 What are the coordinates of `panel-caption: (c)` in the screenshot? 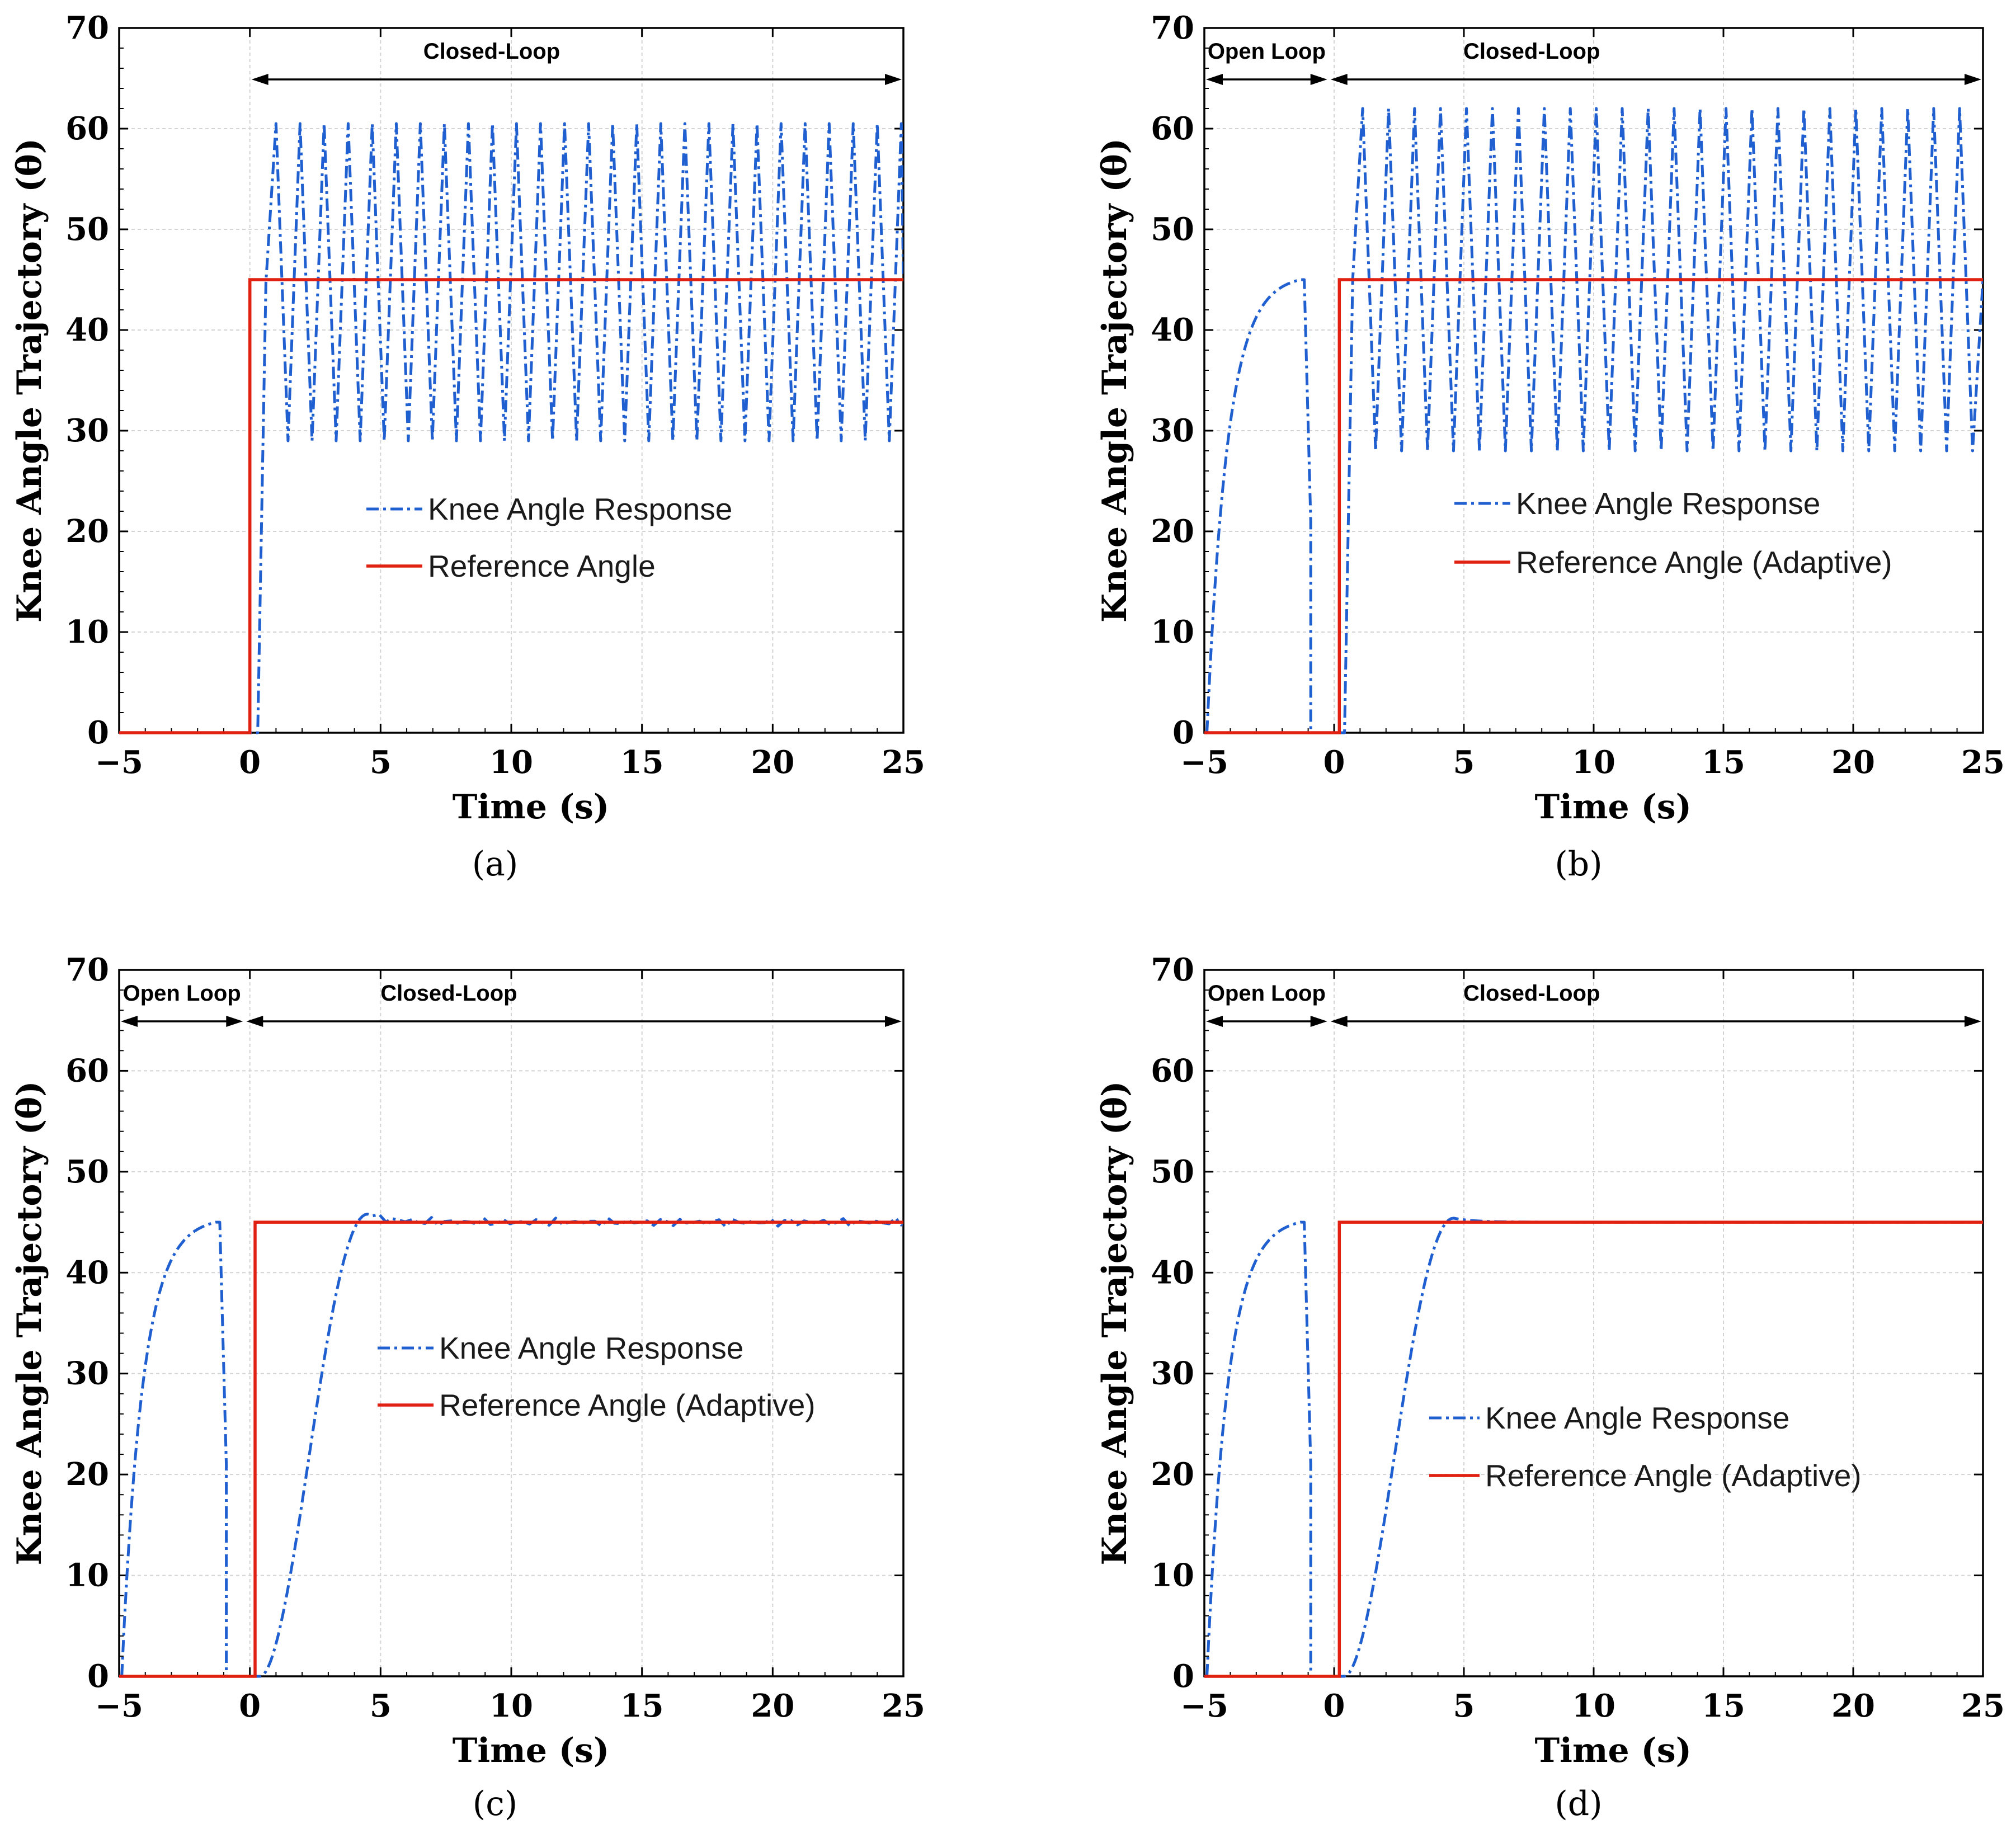 It's located at (495, 1803).